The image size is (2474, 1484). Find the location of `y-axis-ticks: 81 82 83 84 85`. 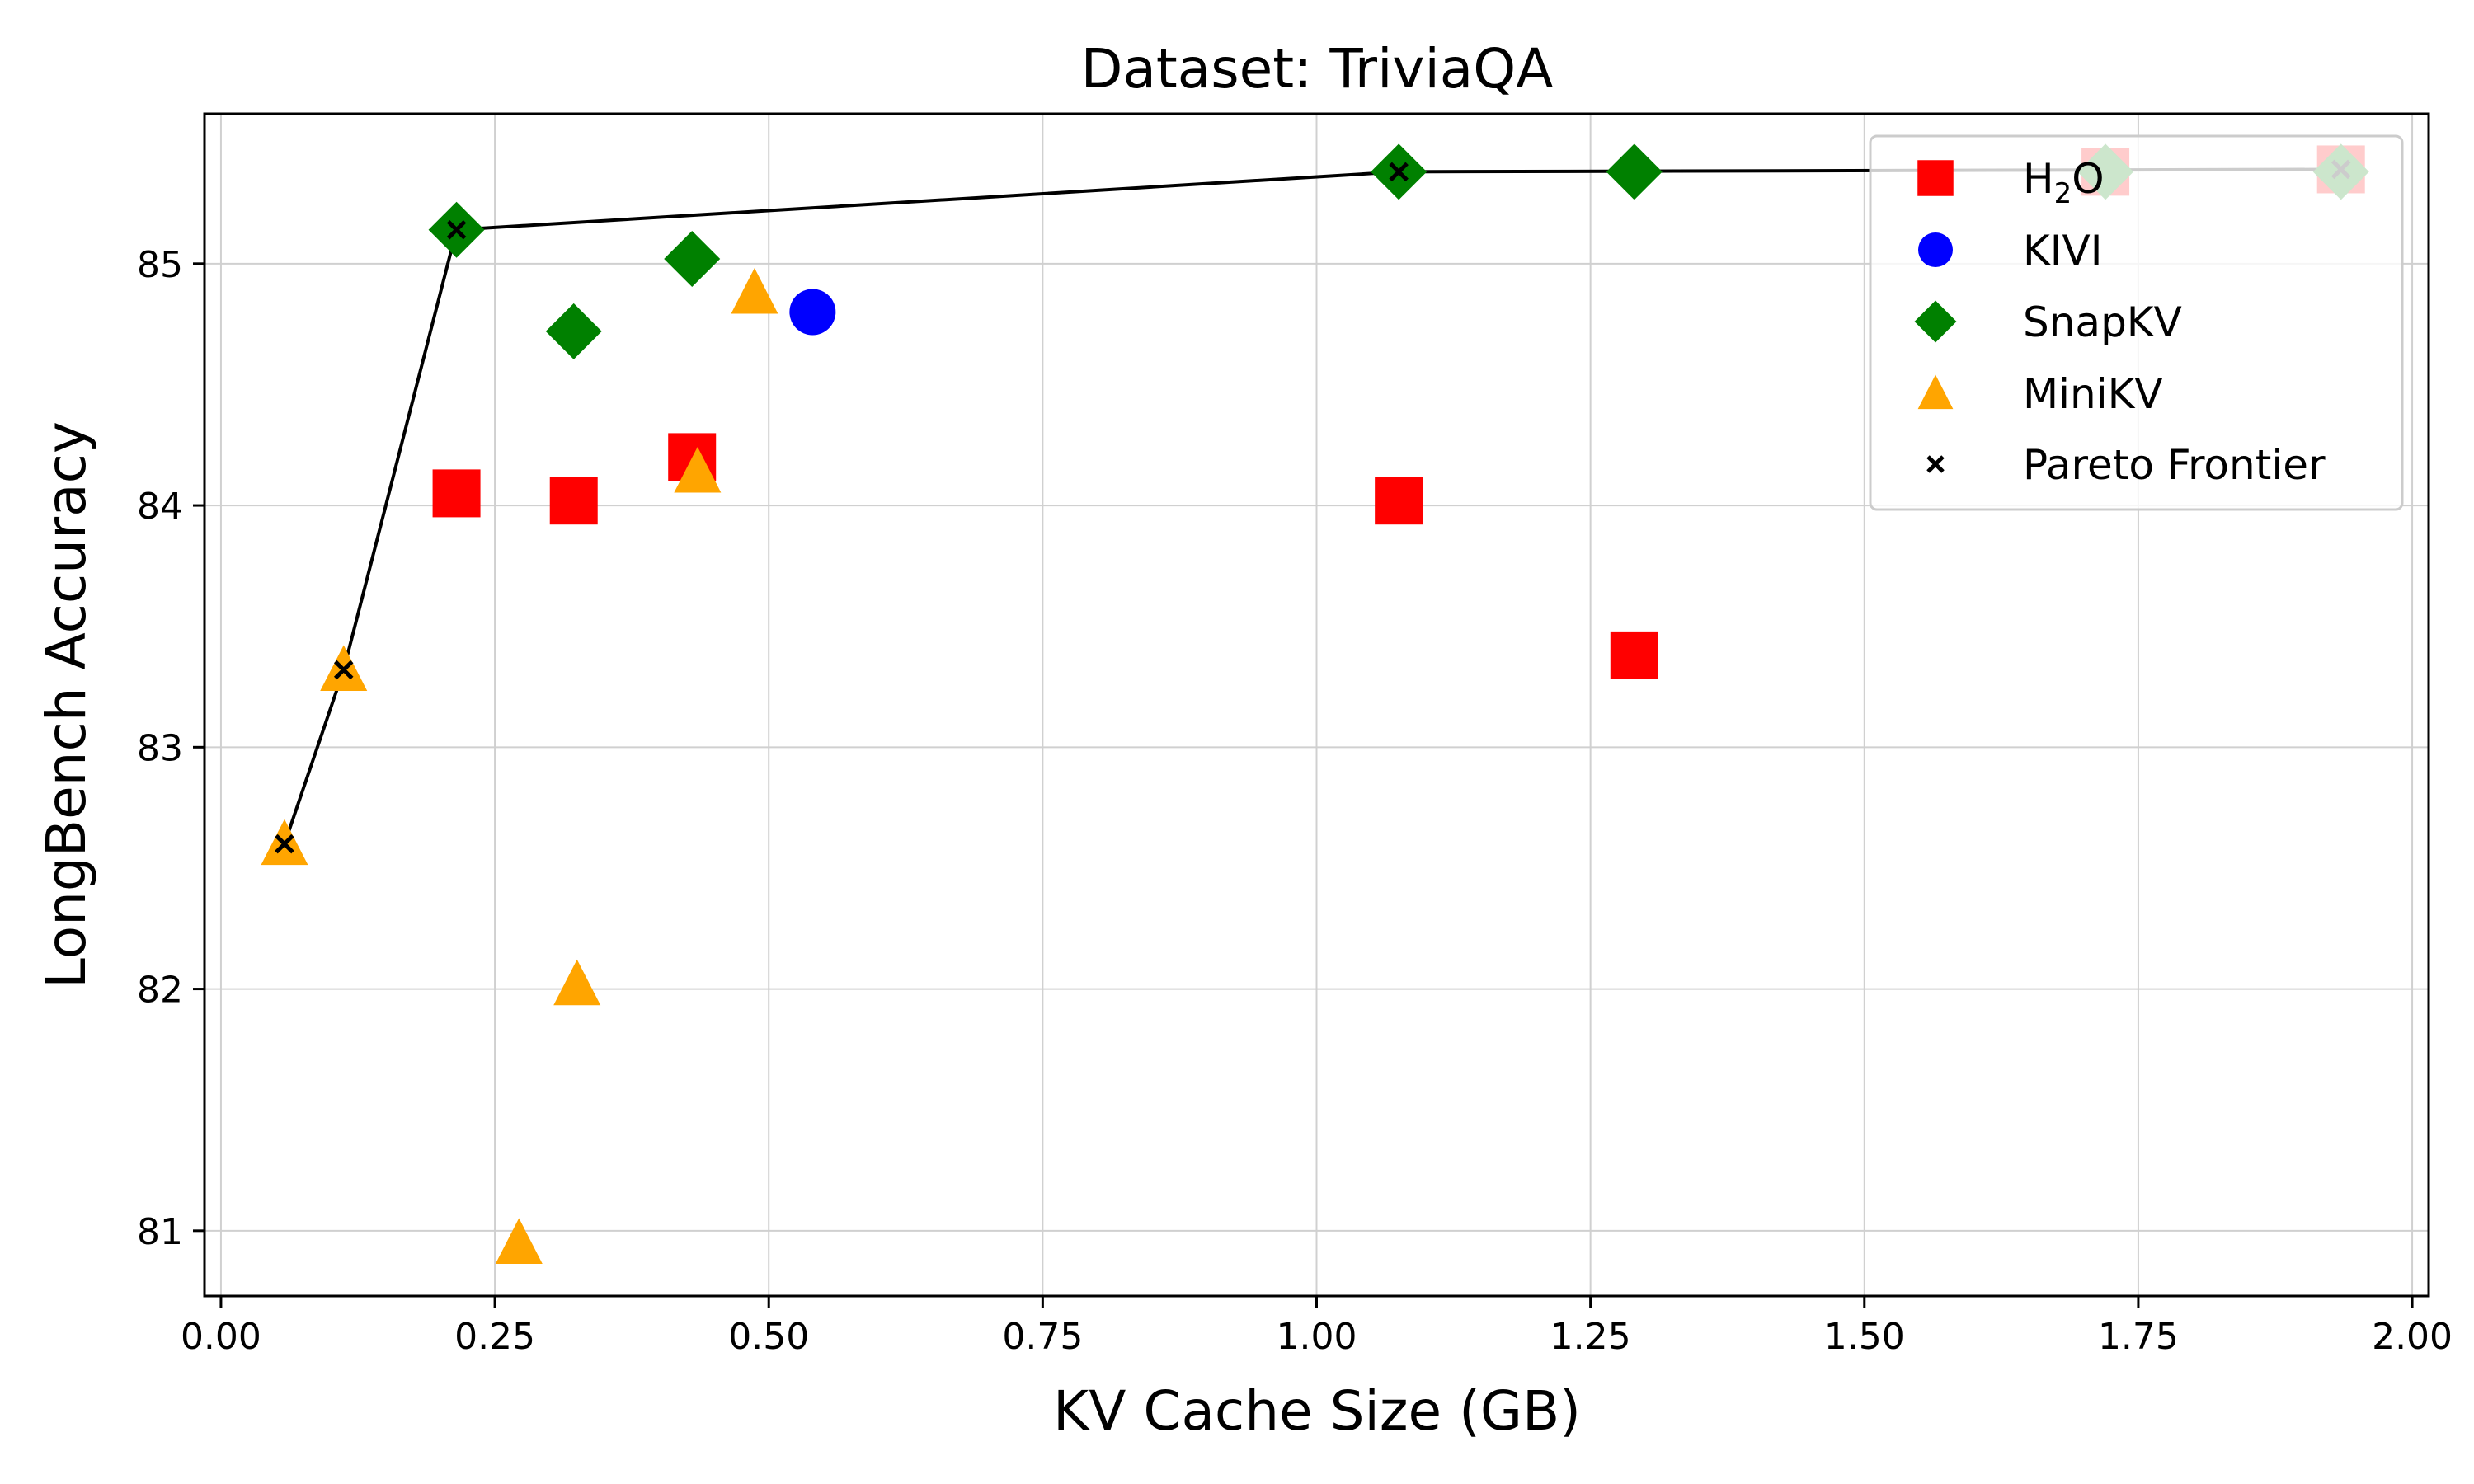

y-axis-ticks: 81 82 83 84 85 is located at coordinates (171, 748).